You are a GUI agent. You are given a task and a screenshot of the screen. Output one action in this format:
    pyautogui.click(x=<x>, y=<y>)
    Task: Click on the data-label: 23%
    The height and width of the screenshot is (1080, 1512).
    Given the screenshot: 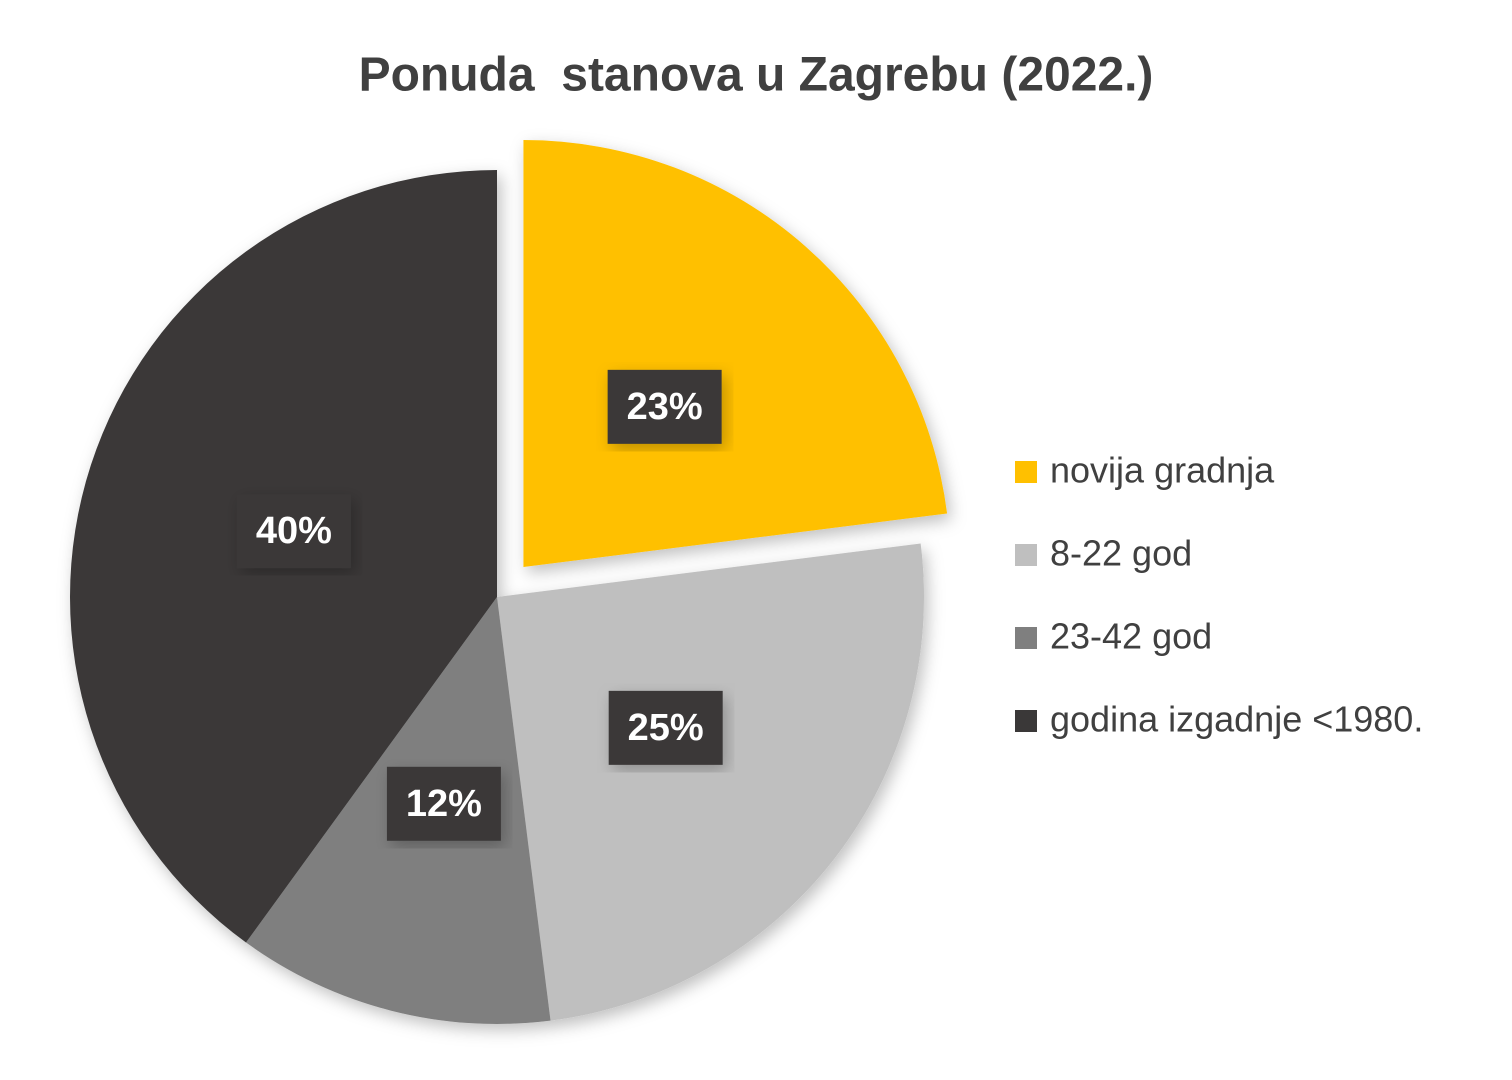 What is the action you would take?
    pyautogui.click(x=665, y=407)
    